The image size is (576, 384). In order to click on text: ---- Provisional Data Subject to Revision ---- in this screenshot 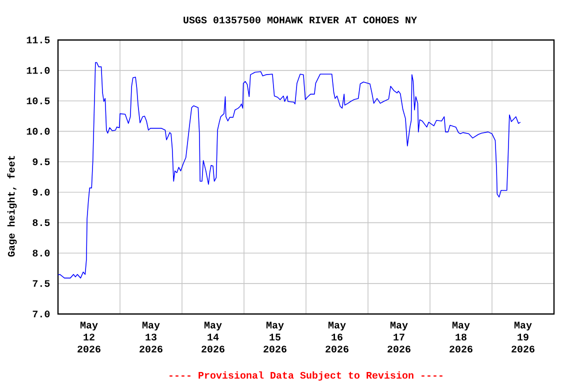, I will do `click(306, 376)`.